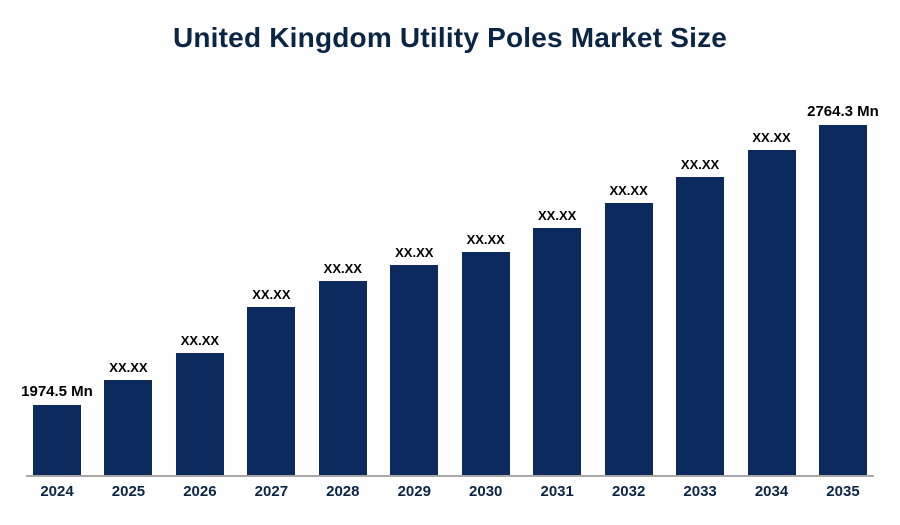 This screenshot has height=525, width=900. Describe the element at coordinates (200, 491) in the screenshot. I see `x-axis-tick-label: 2026` at that location.